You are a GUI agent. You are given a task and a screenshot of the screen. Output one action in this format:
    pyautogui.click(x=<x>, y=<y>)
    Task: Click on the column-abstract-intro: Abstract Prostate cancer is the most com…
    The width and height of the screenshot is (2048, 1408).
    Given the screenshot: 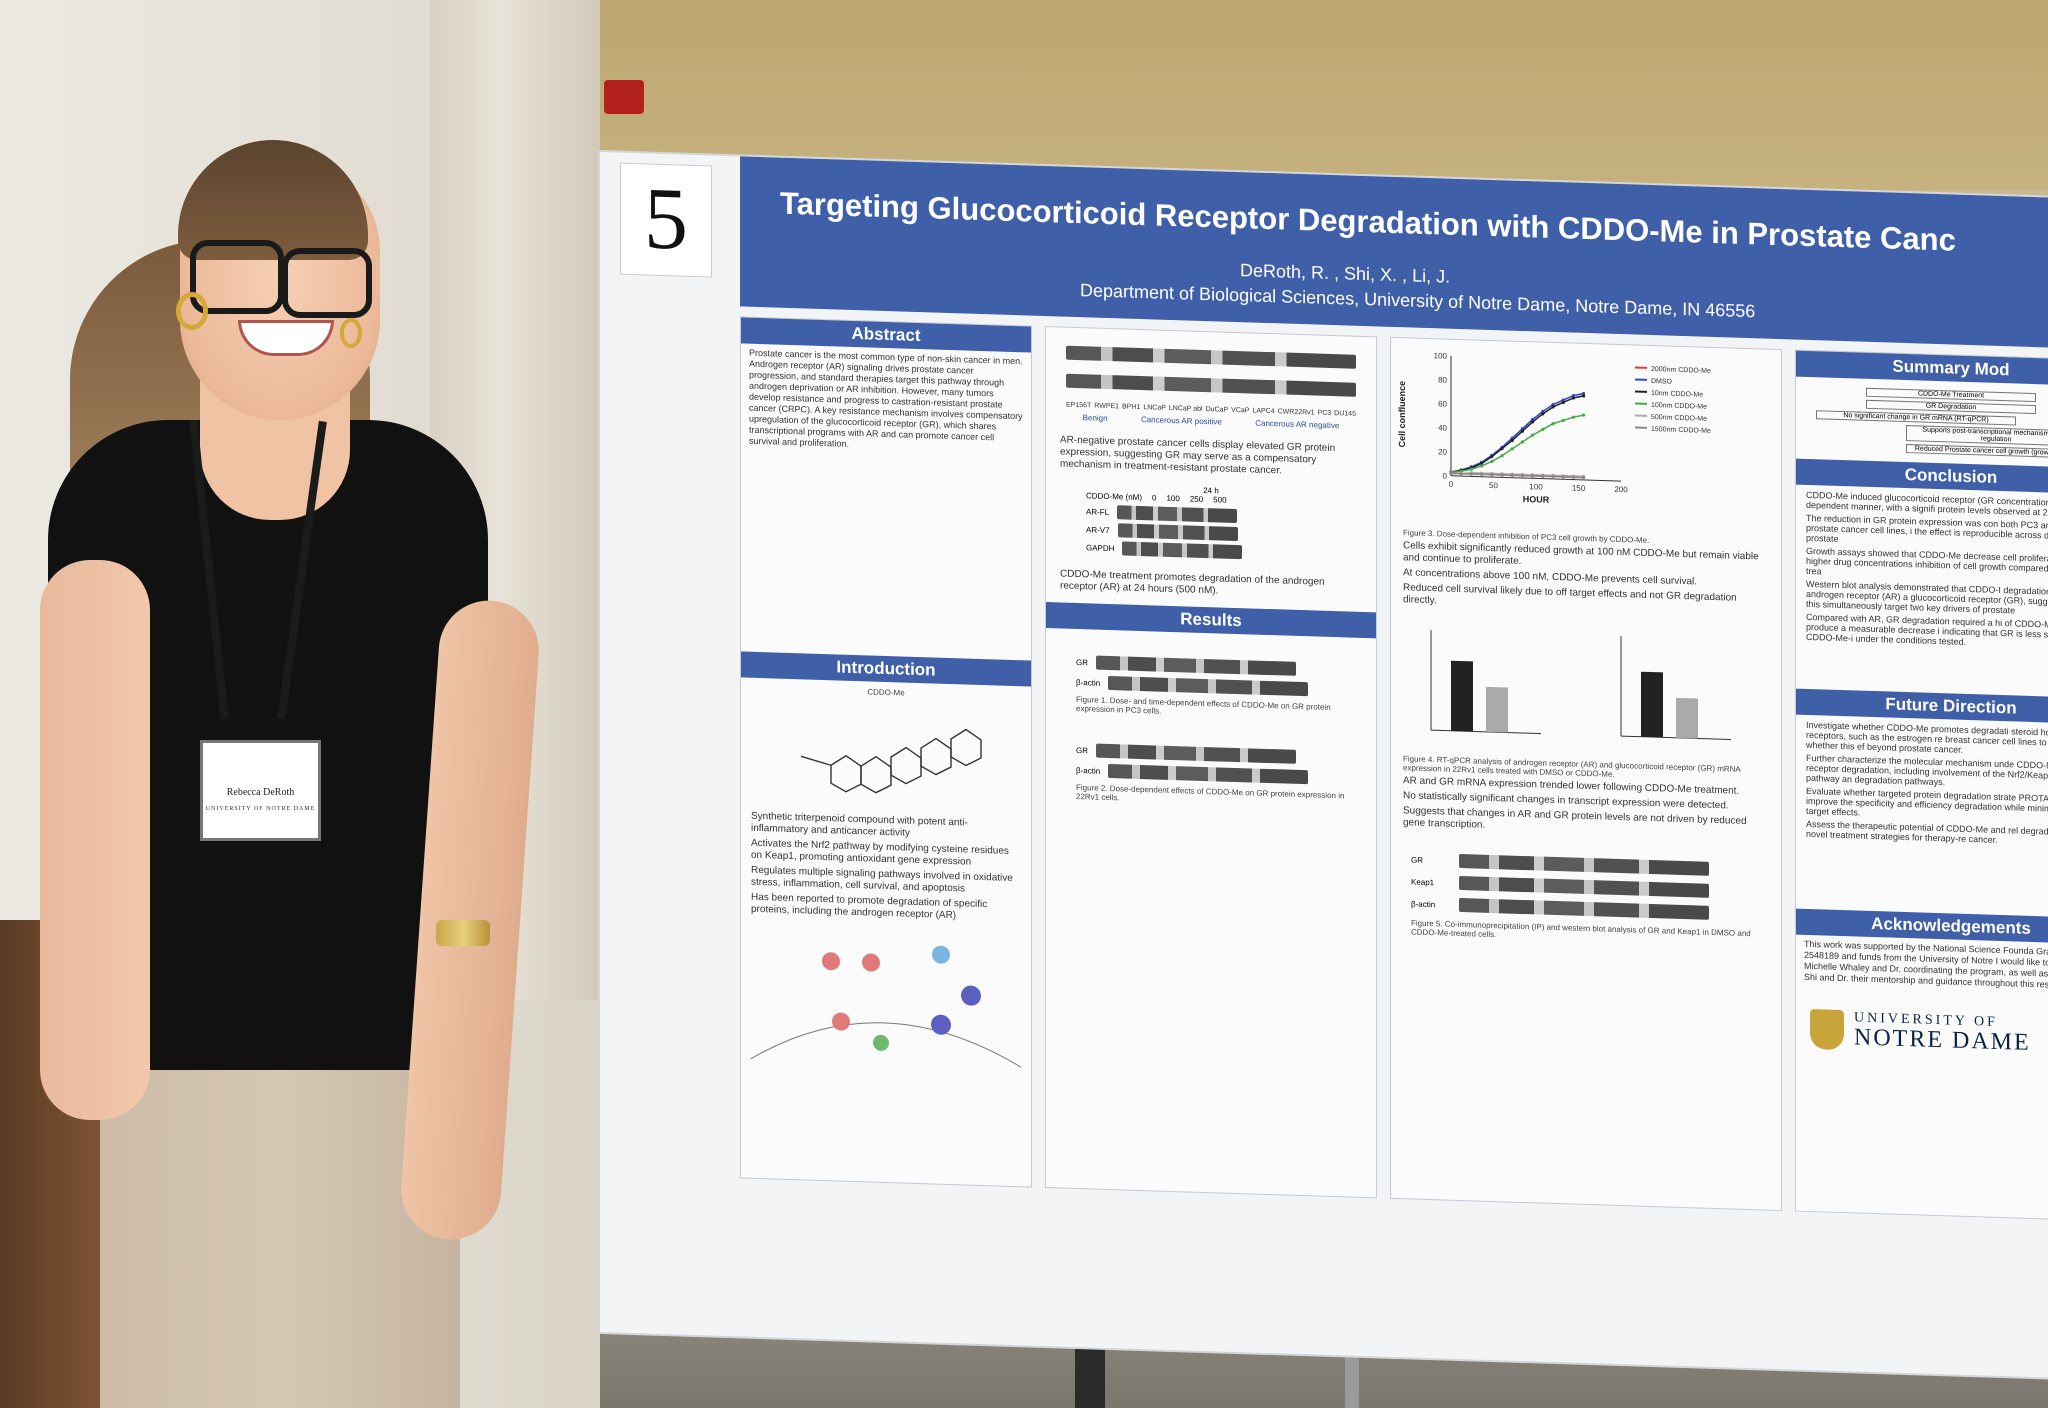 What is the action you would take?
    pyautogui.click(x=886, y=752)
    